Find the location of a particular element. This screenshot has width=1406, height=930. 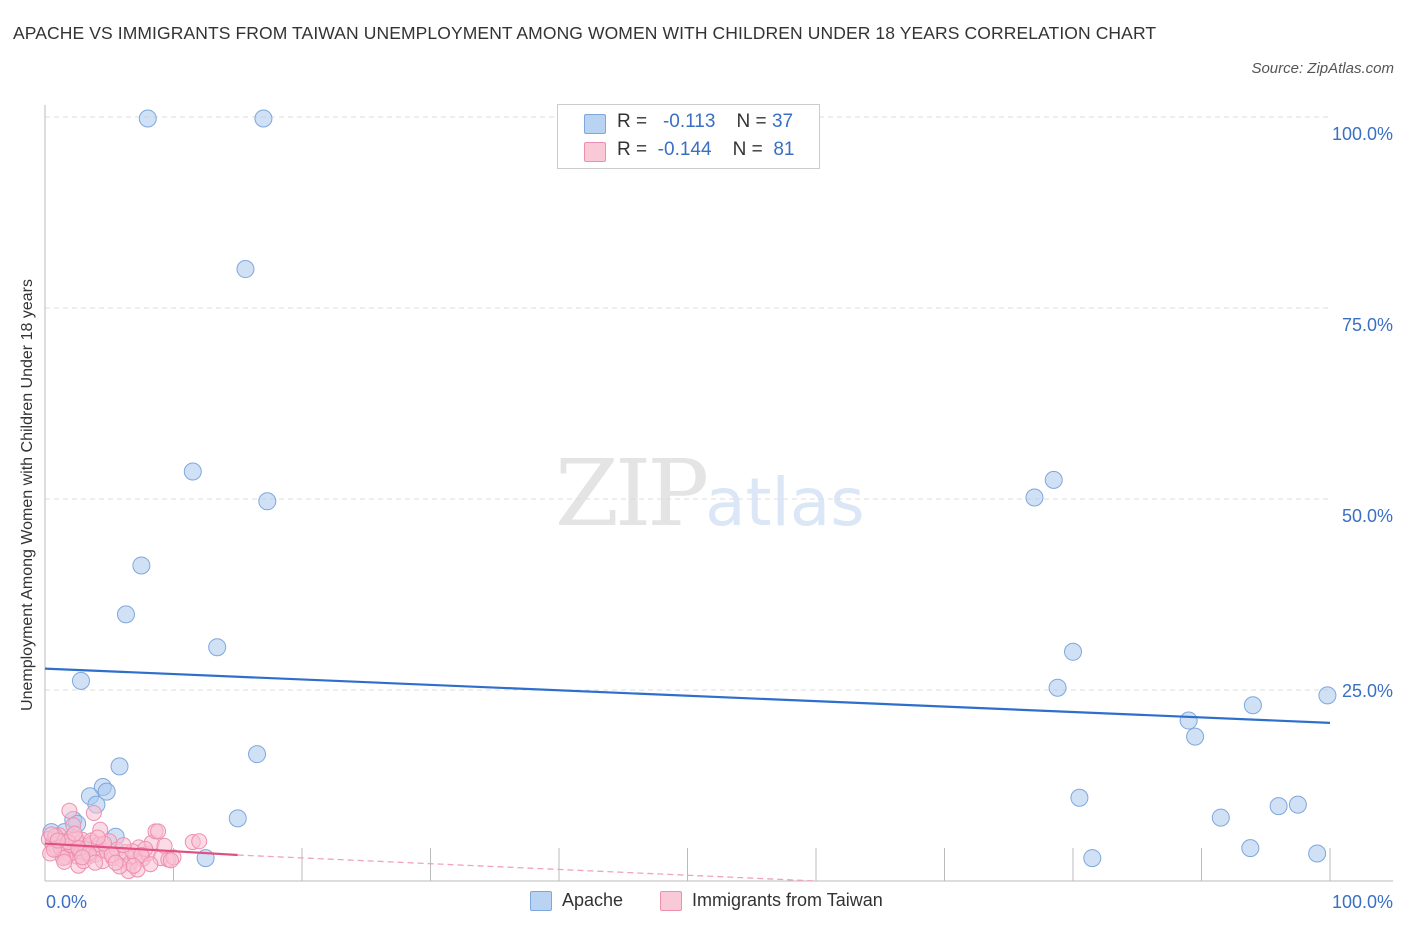

taiwan-trend-extension is located at coordinates (527, 868).